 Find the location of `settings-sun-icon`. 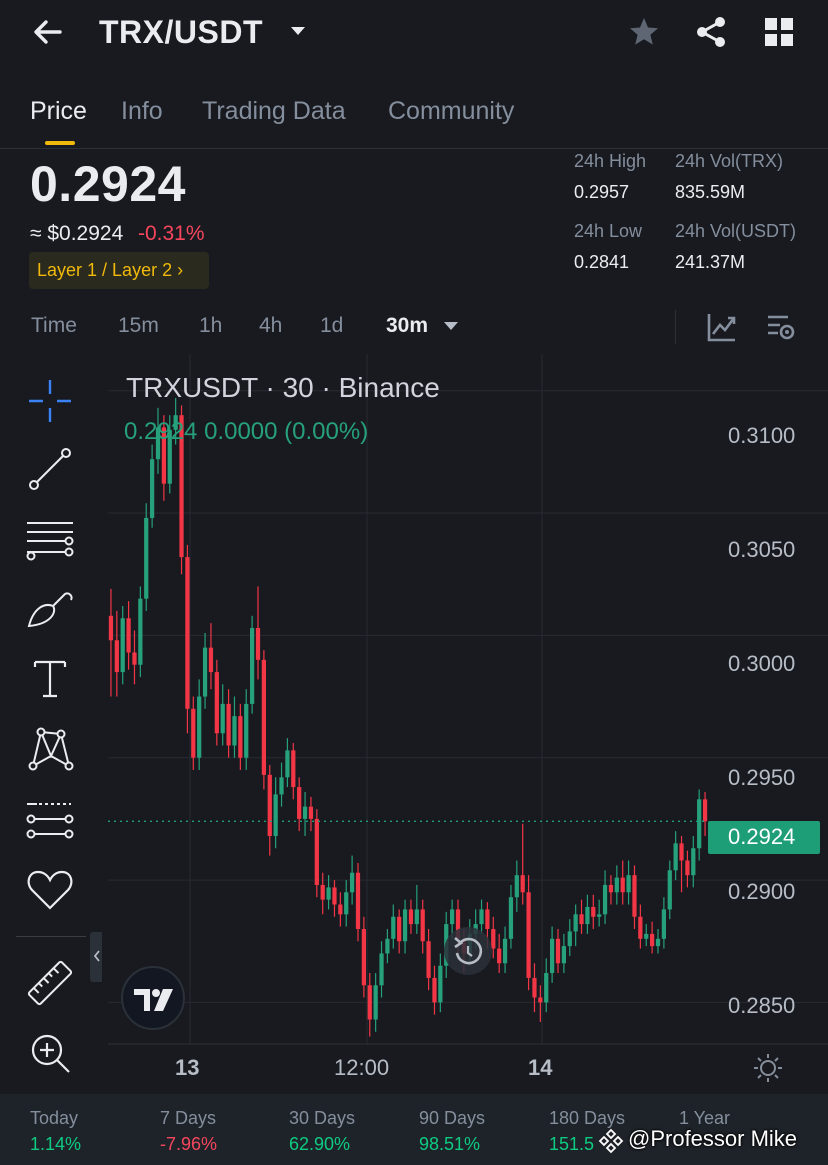

settings-sun-icon is located at coordinates (768, 1068).